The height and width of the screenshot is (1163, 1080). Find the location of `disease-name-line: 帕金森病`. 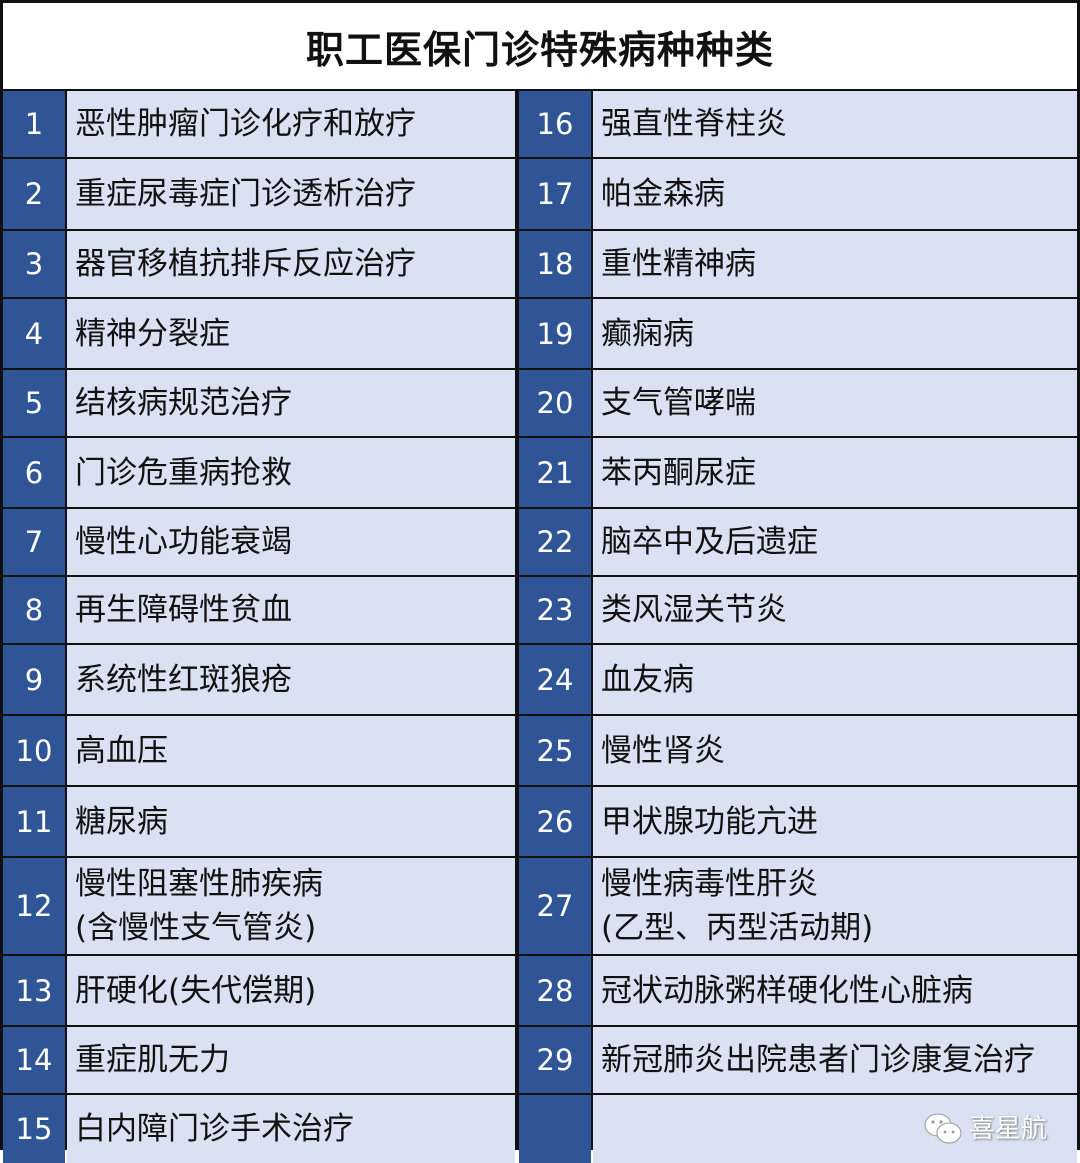

disease-name-line: 帕金森病 is located at coordinates (663, 194).